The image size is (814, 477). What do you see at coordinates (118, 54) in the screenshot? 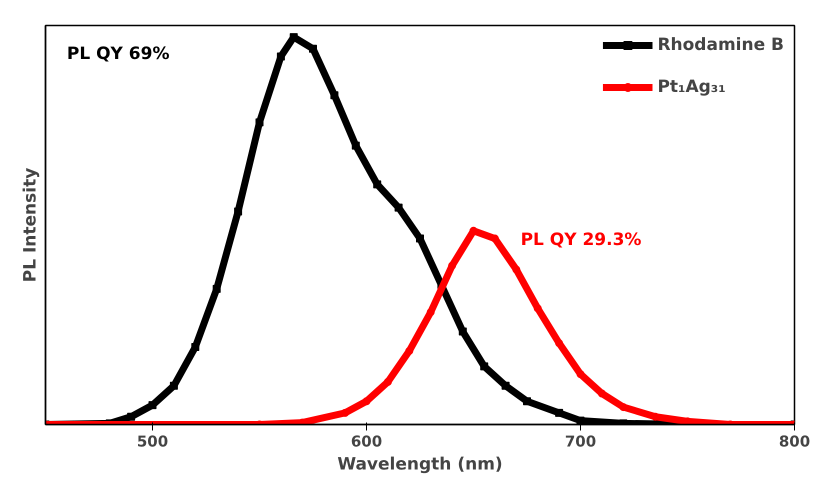
I see `annotation: PL QY 69%` at bounding box center [118, 54].